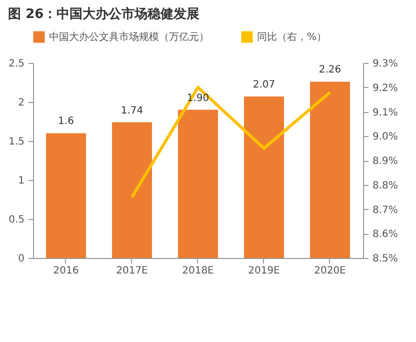 The height and width of the screenshot is (342, 416). What do you see at coordinates (330, 70) in the screenshot?
I see `data-label: 2.26` at bounding box center [330, 70].